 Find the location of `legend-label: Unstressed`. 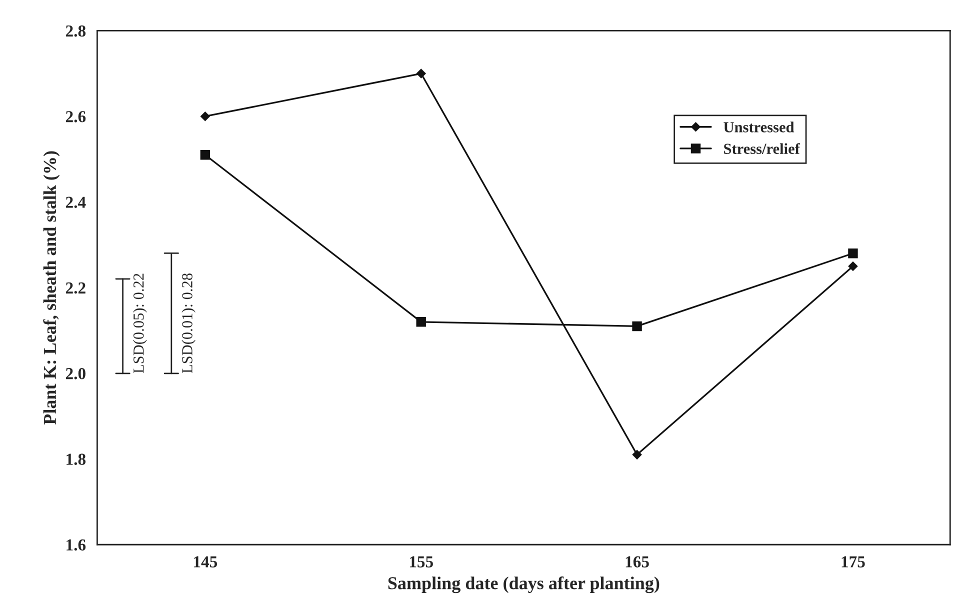

legend-label: Unstressed is located at coordinates (759, 127).